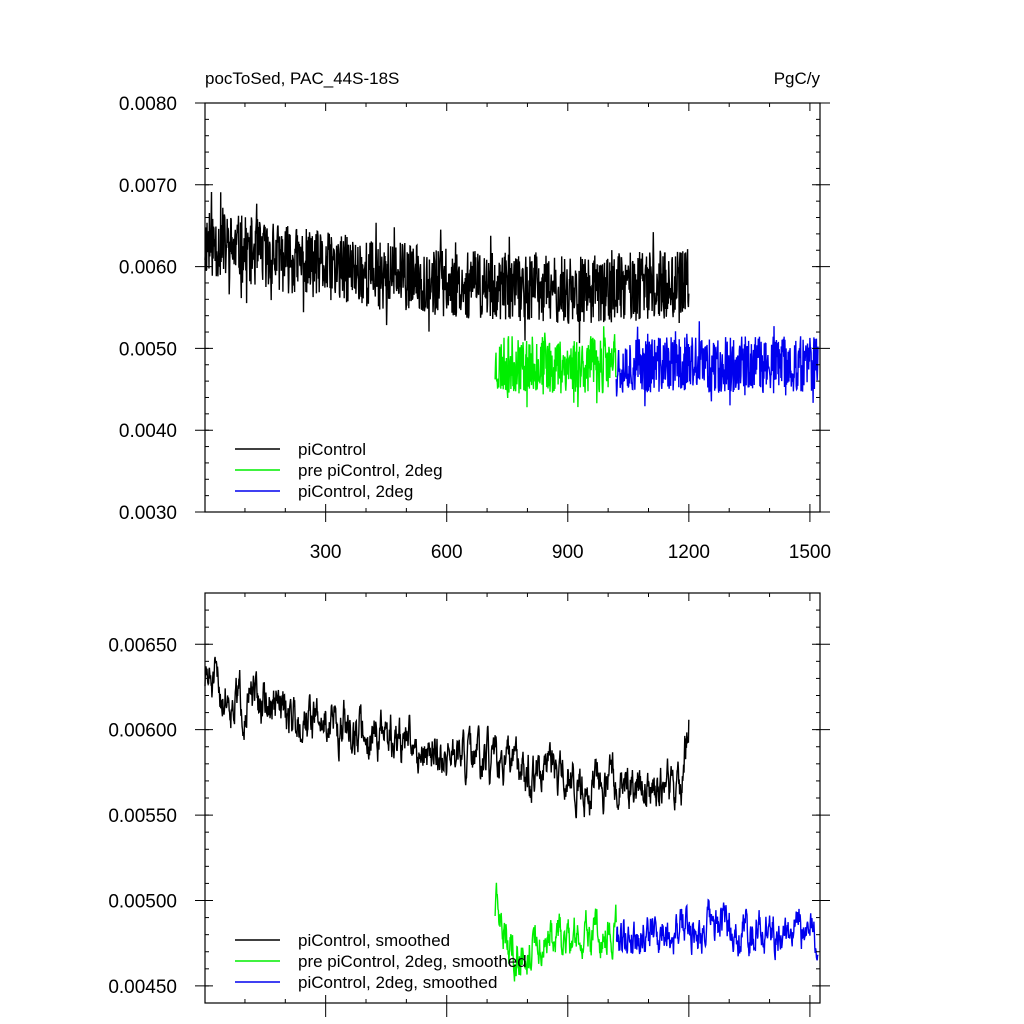 The width and height of the screenshot is (1024, 1024). I want to click on y-tick-label: 0.0080, so click(148, 104).